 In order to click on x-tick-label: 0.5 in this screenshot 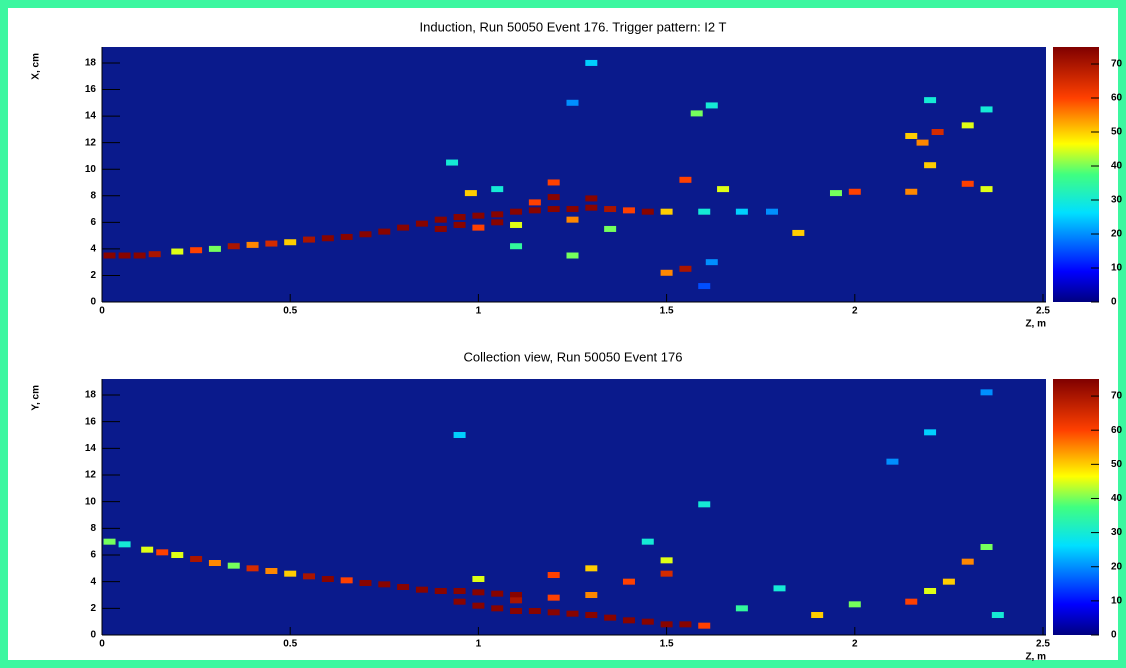, I will do `click(290, 311)`.